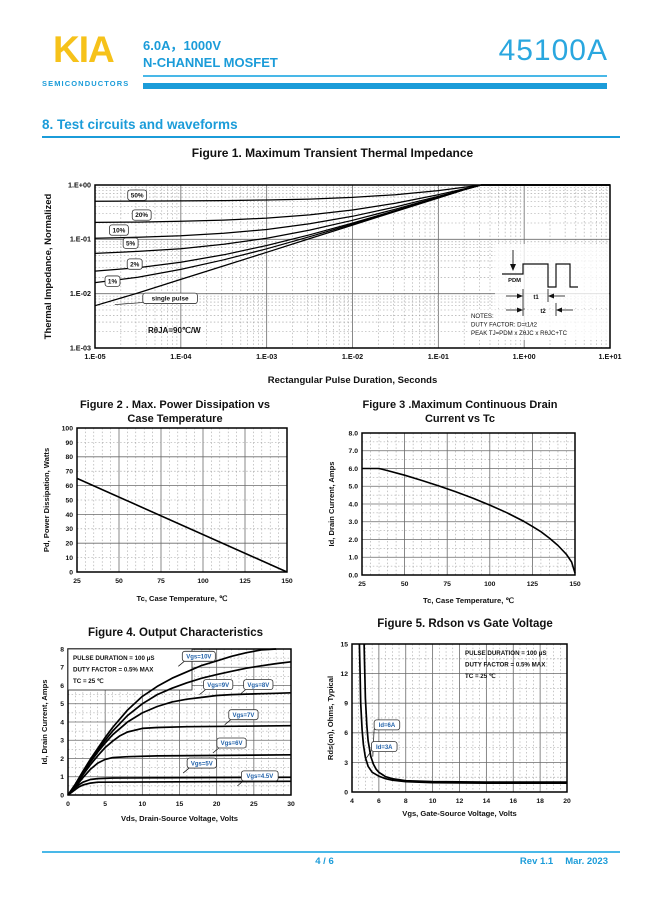 This screenshot has height=917, width=649. Describe the element at coordinates (69, 515) in the screenshot. I see `svg-text: 40` at that location.